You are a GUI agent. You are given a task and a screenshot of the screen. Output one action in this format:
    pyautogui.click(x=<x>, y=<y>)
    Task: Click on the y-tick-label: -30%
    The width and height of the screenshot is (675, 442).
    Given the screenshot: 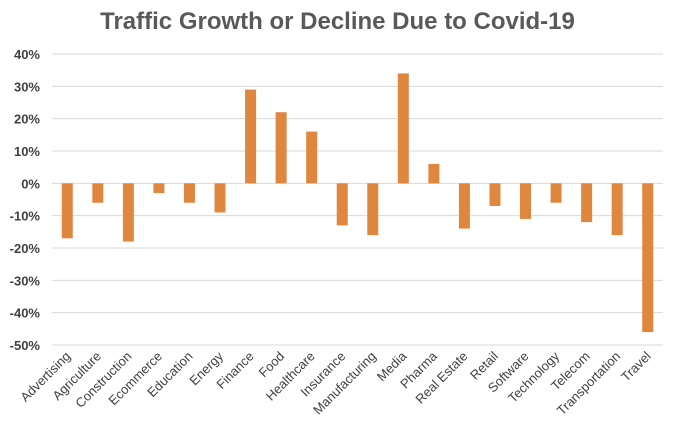 What is the action you would take?
    pyautogui.click(x=25, y=280)
    